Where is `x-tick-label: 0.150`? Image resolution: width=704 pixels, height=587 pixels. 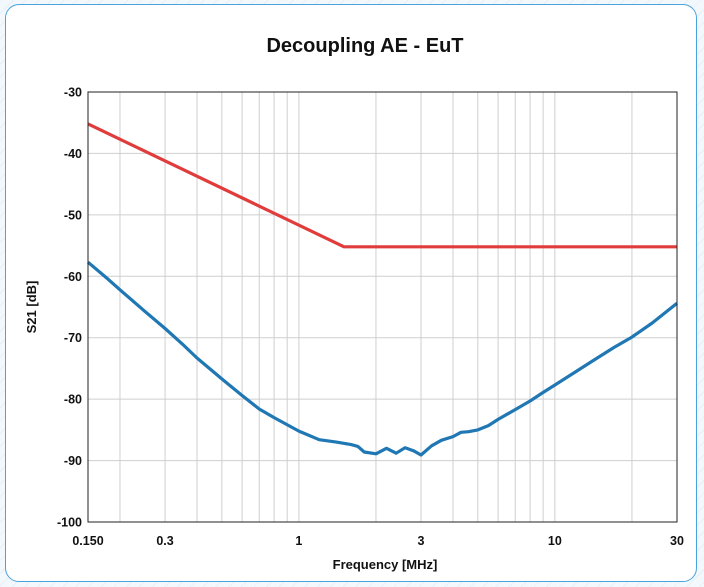
x-tick-label: 0.150 is located at coordinates (87, 541).